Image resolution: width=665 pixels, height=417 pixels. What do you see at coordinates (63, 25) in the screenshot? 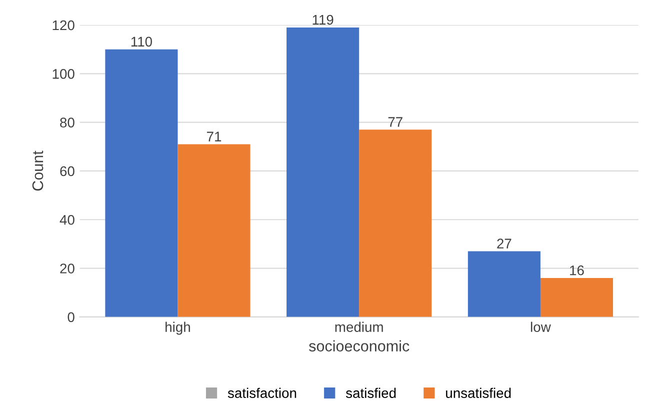
I see `y-tick-label: 120` at bounding box center [63, 25].